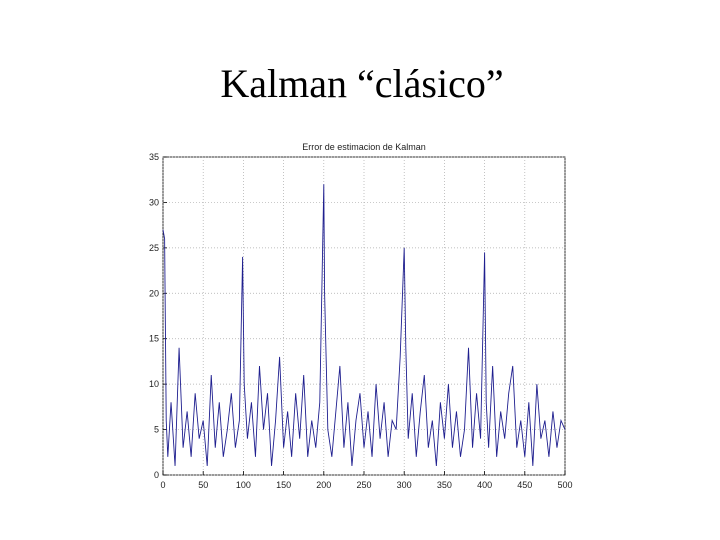 This screenshot has height=540, width=720. Describe the element at coordinates (484, 485) in the screenshot. I see `x-tick-label: 400` at that location.